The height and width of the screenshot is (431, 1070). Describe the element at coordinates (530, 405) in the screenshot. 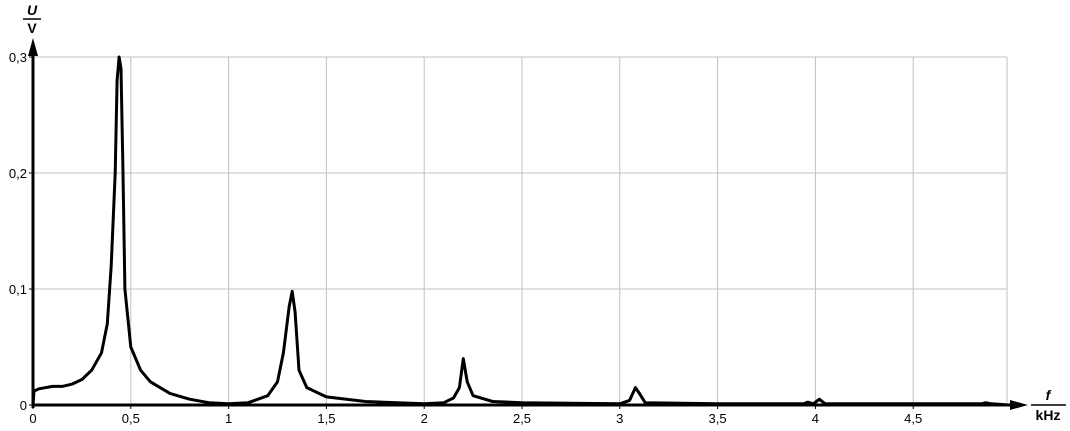

I see `x-axis` at that location.